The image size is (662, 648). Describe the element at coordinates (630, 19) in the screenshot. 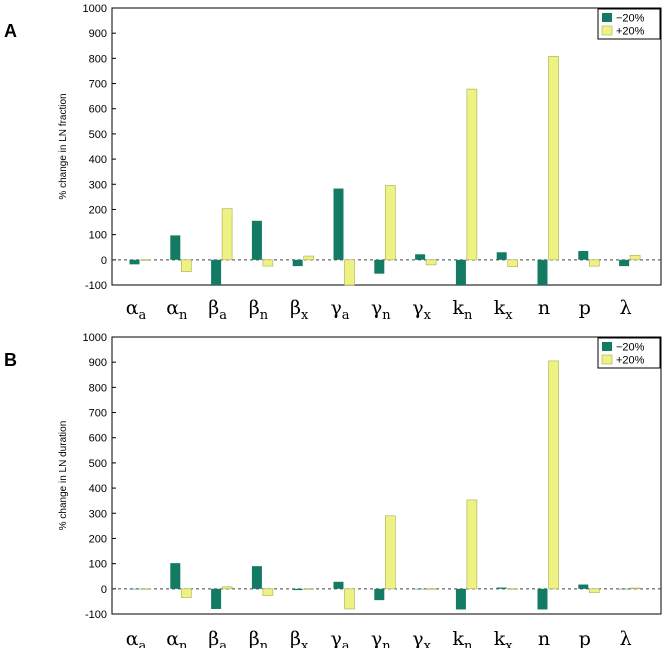

I see `legend-label: −20%` at that location.